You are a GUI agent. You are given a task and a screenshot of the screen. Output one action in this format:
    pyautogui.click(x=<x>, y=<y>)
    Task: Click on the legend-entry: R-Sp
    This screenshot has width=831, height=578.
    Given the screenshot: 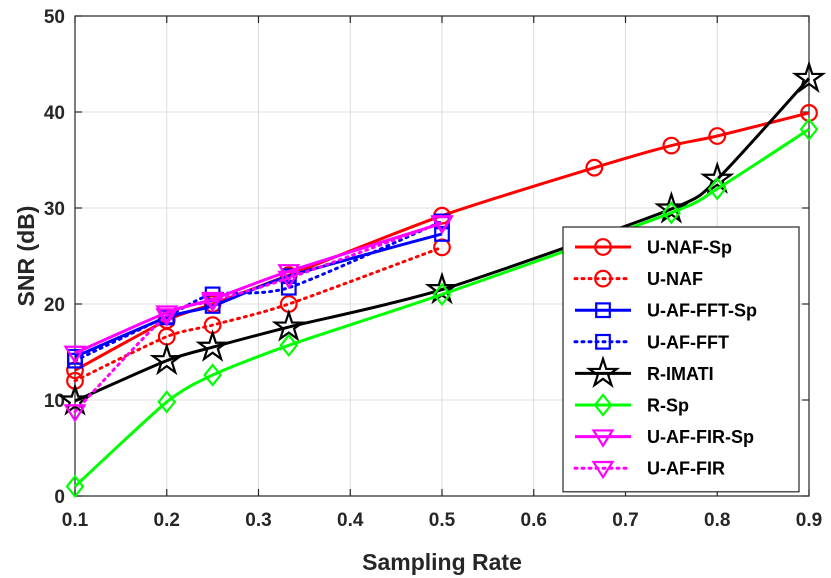 What is the action you would take?
    pyautogui.click(x=632, y=405)
    